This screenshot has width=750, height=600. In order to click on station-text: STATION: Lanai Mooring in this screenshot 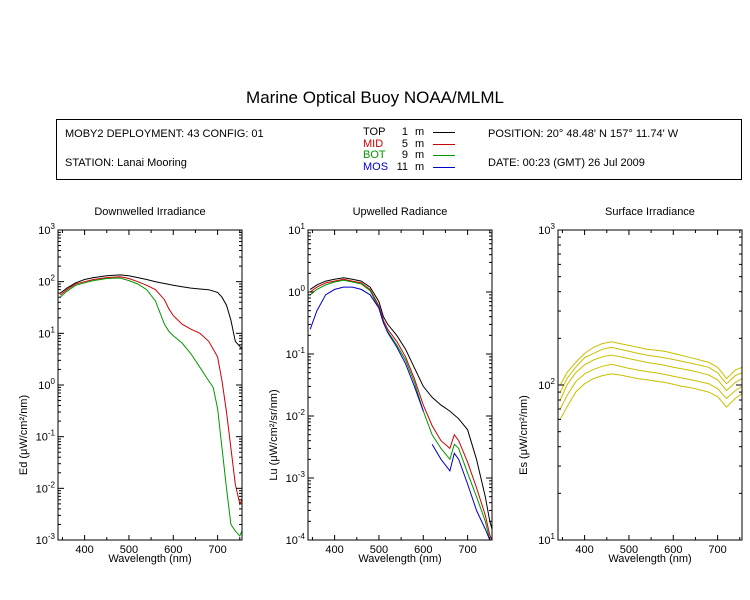, I will do `click(126, 163)`.